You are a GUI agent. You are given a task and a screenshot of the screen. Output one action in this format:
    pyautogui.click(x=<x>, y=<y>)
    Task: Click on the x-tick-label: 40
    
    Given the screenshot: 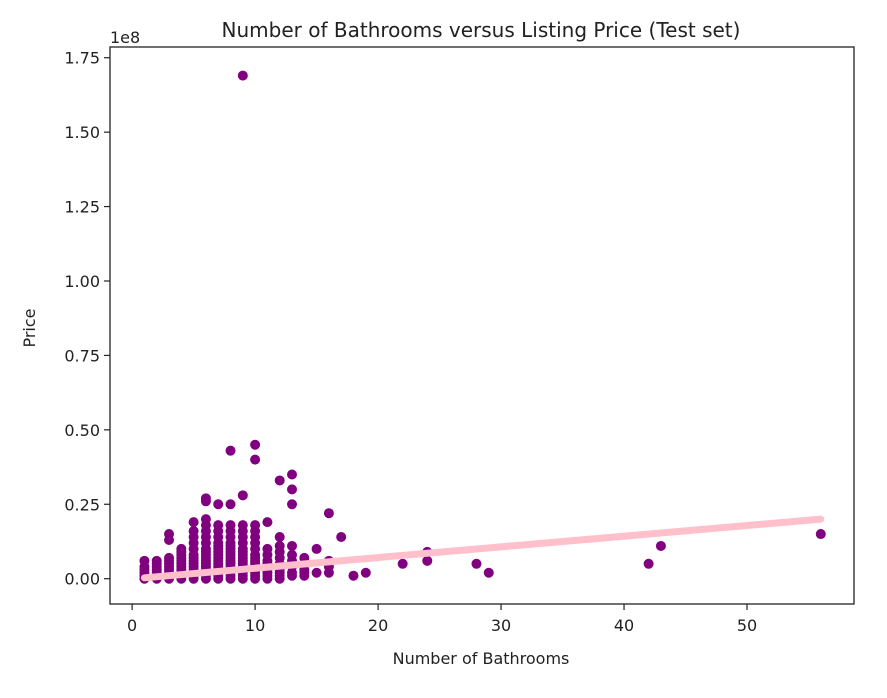 What is the action you would take?
    pyautogui.click(x=624, y=625)
    